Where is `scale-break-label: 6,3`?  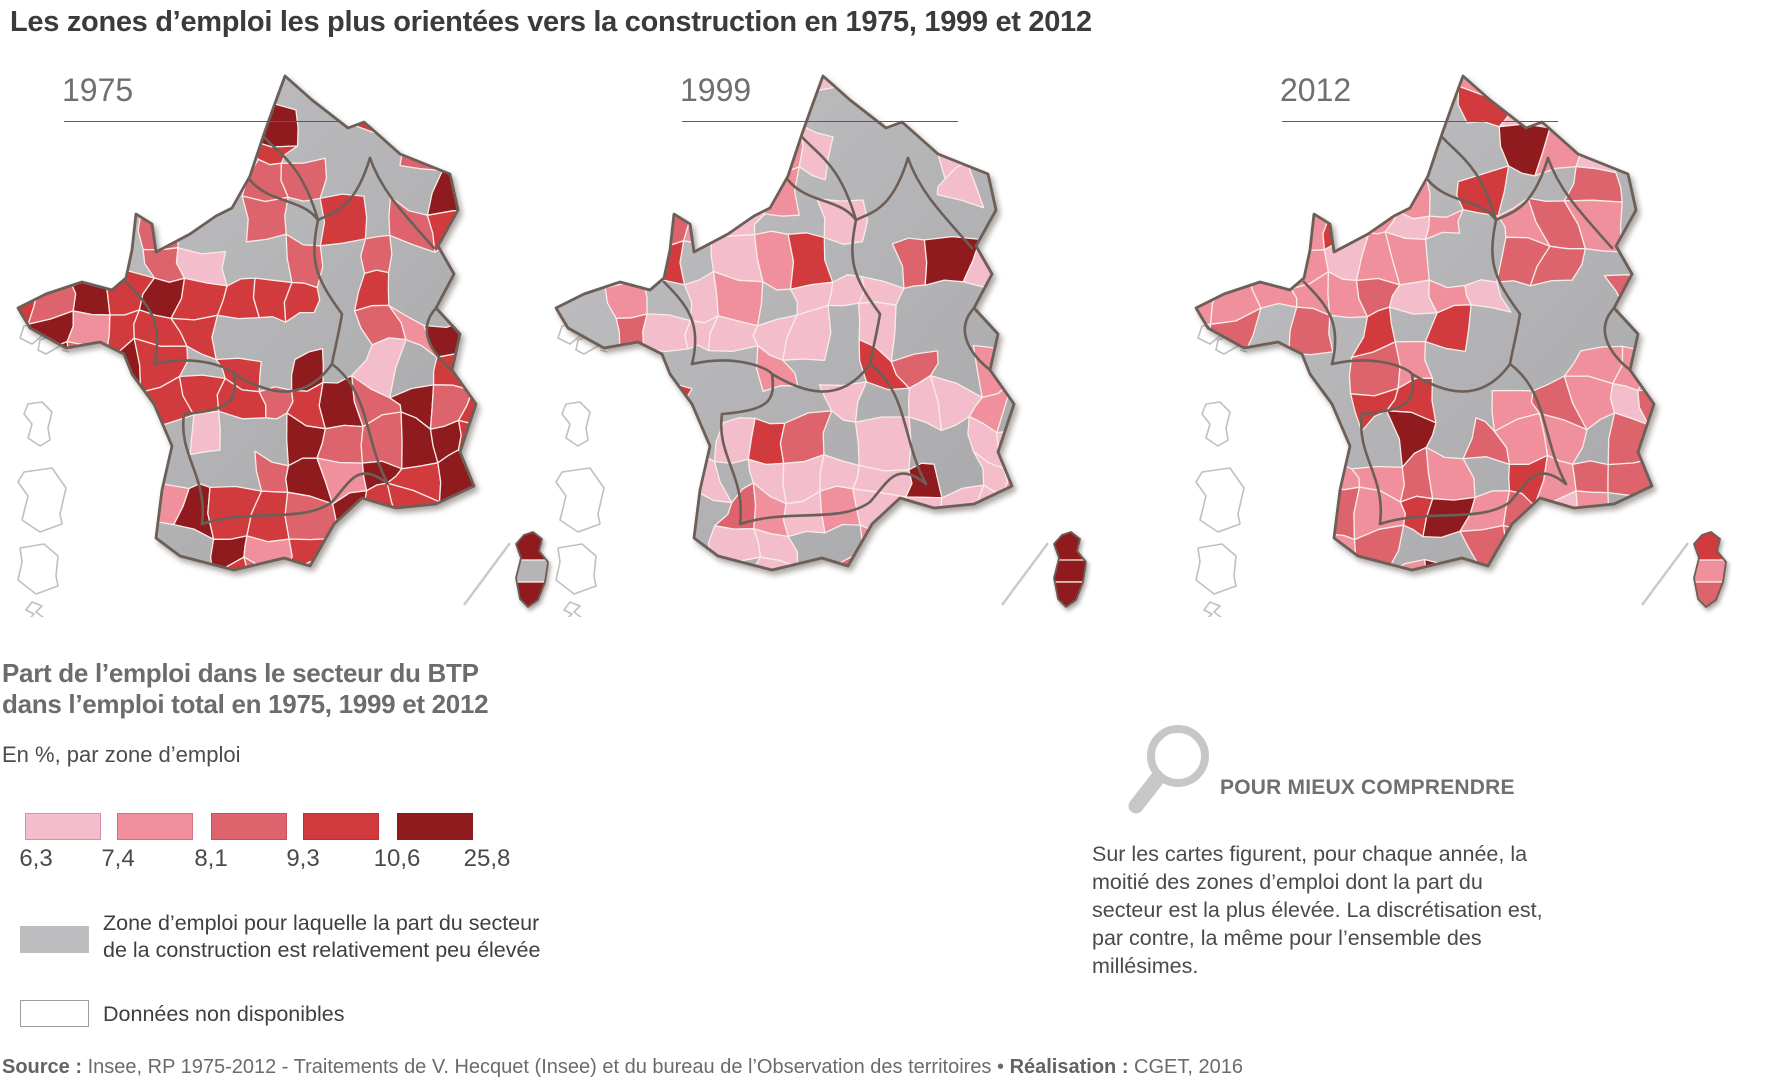
scale-break-label: 6,3 is located at coordinates (36, 858).